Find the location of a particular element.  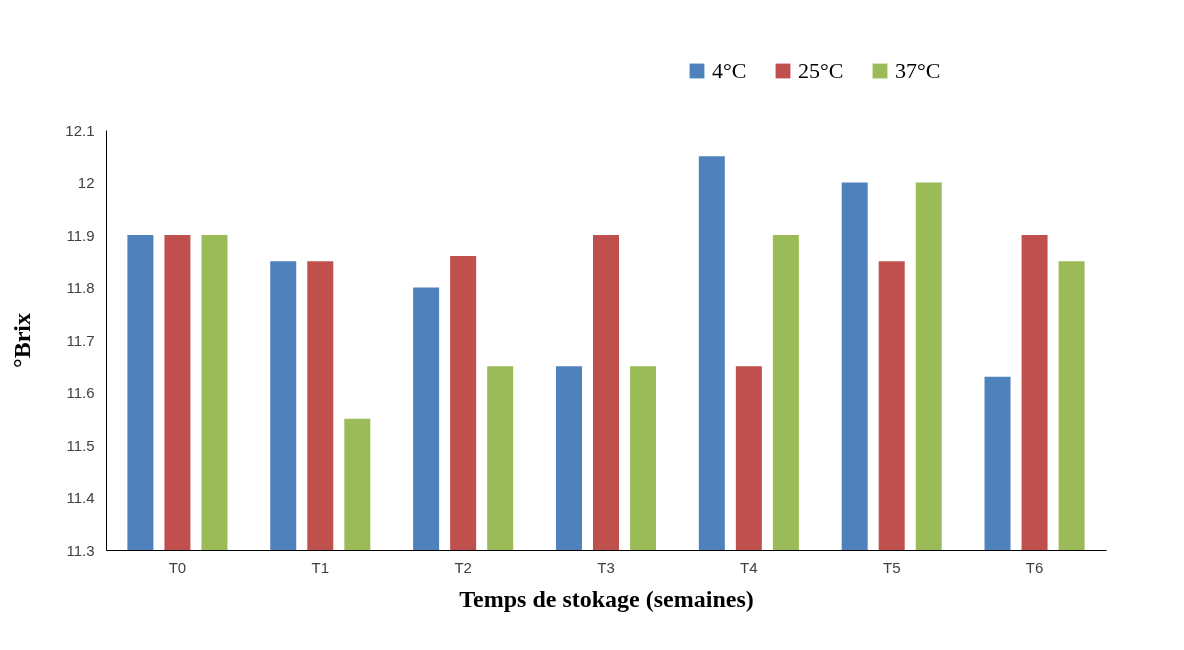

y-tick-label: 11.7 is located at coordinates (80, 340).